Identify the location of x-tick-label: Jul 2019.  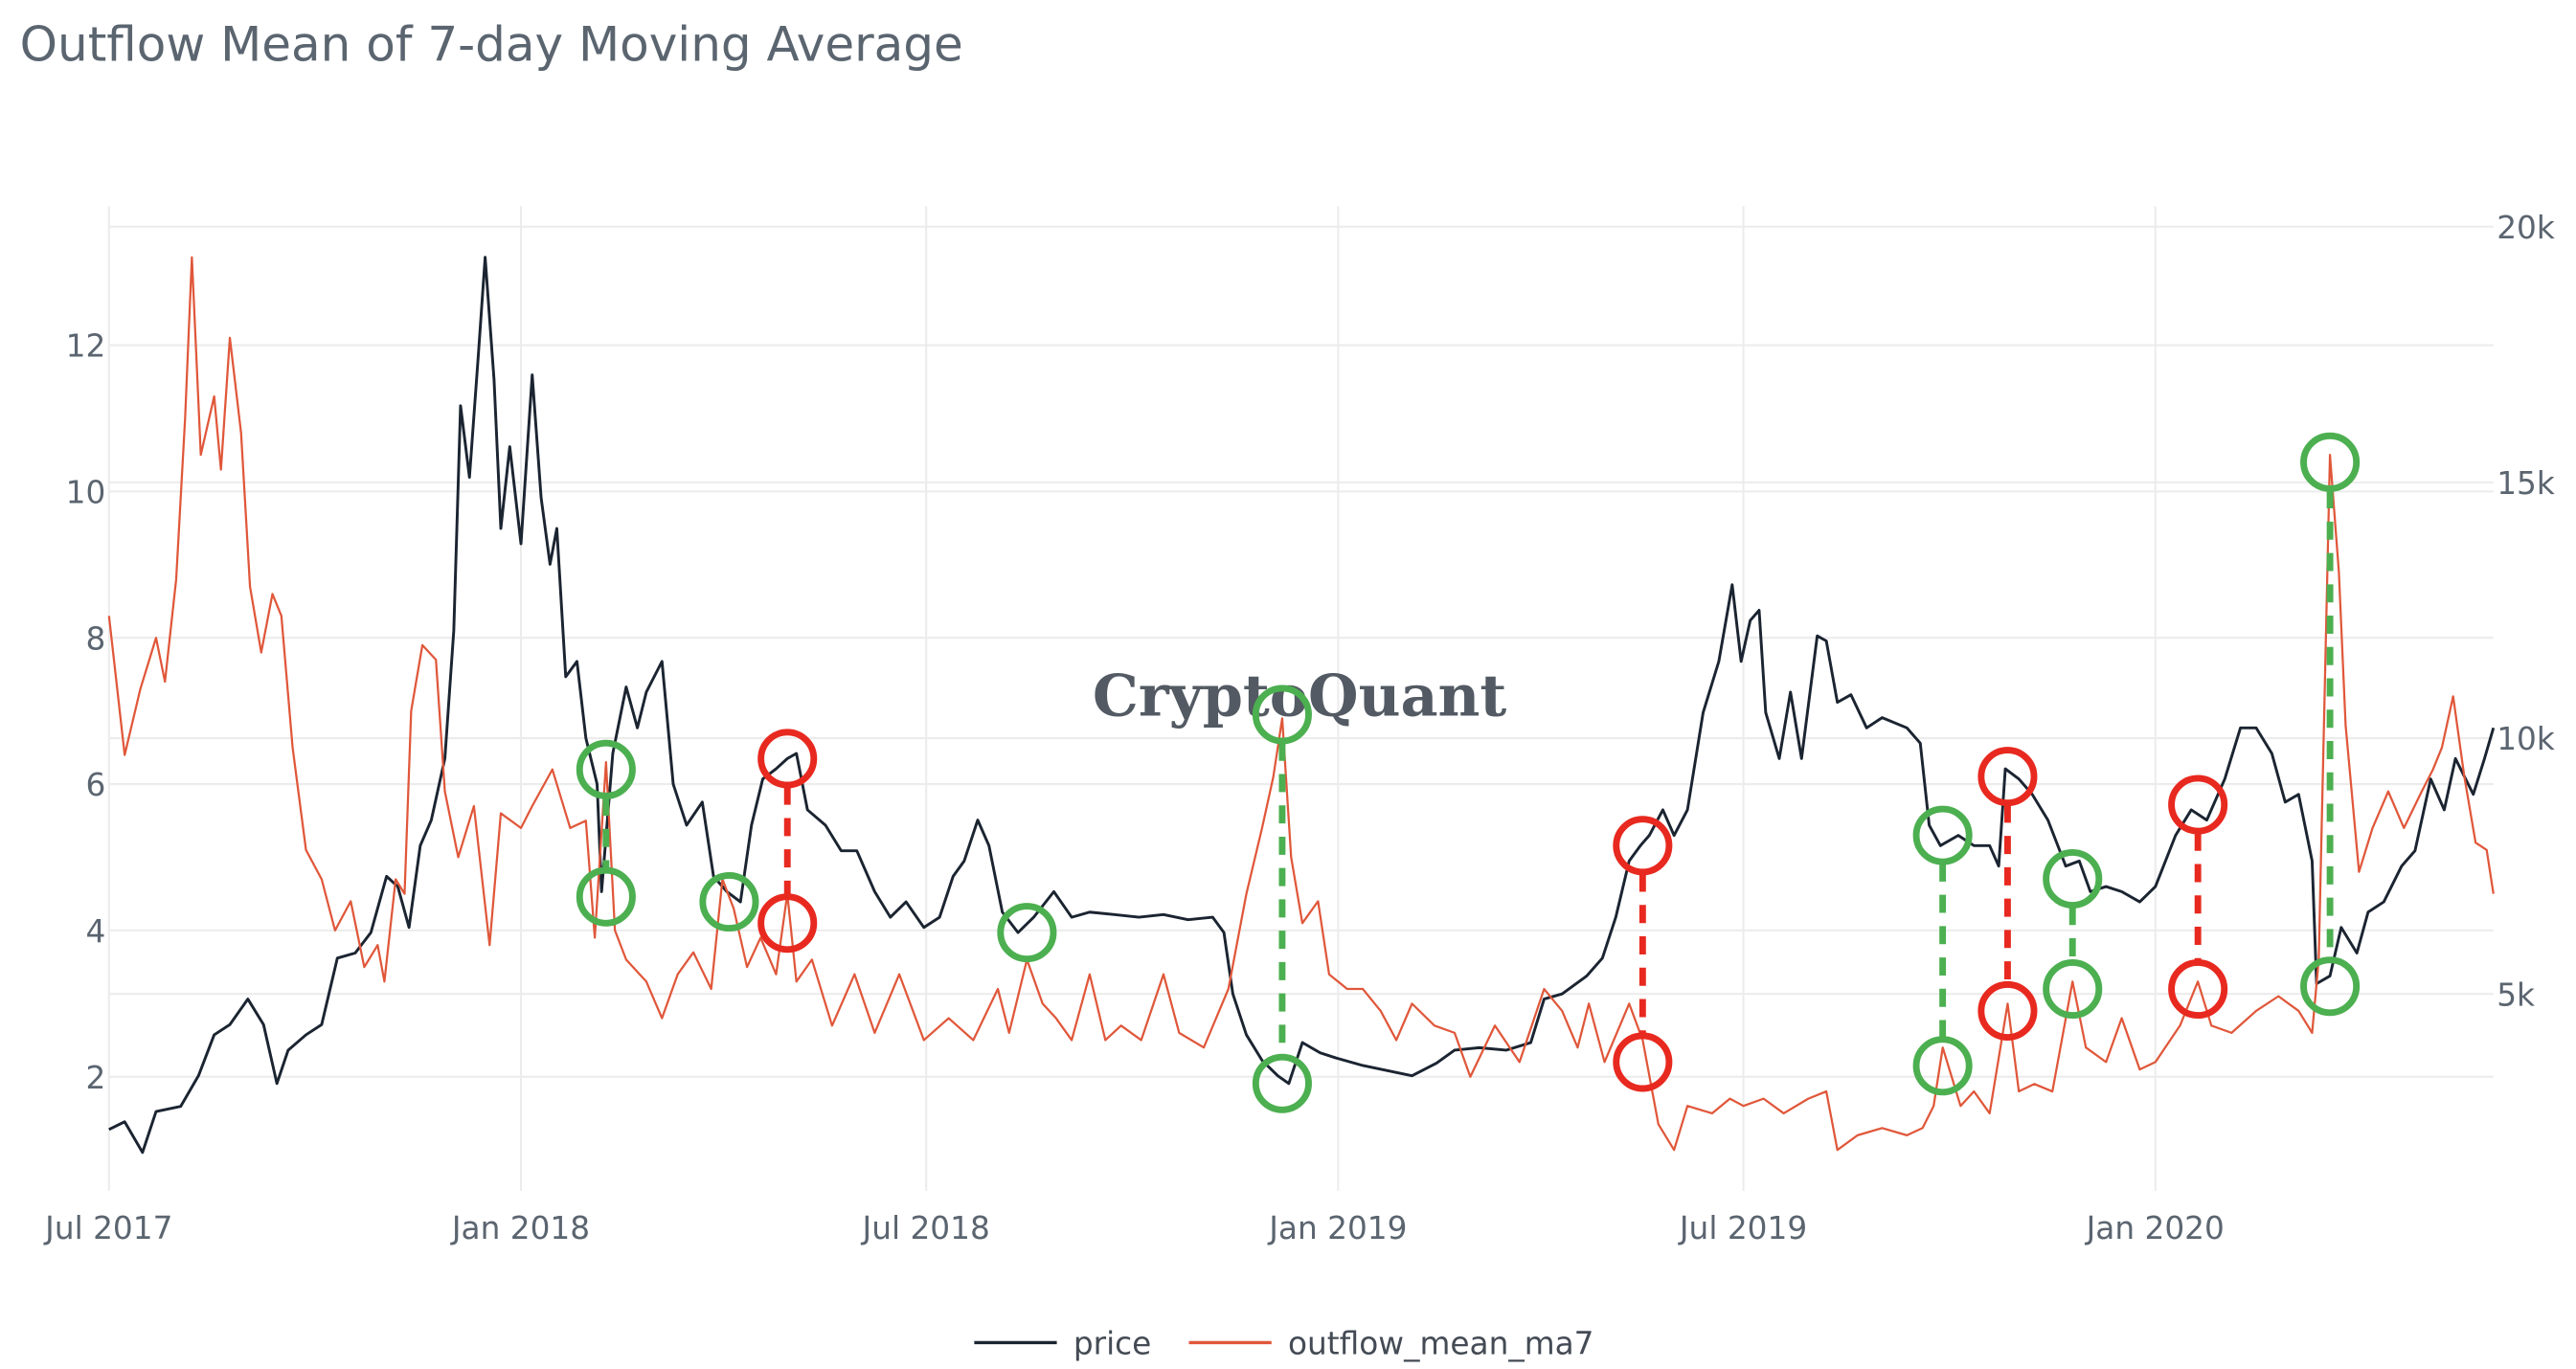
(1742, 1228).